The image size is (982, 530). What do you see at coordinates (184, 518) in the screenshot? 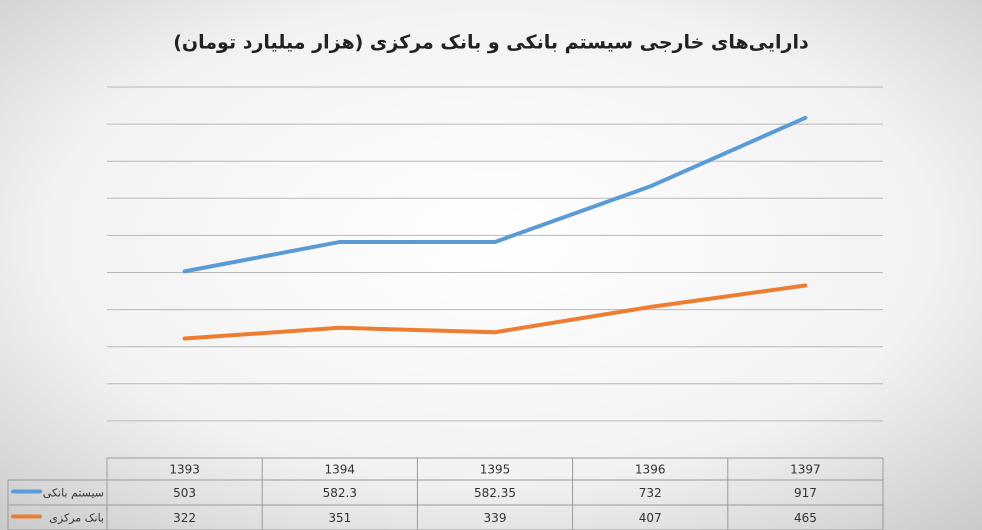
I see `table-value: 322` at bounding box center [184, 518].